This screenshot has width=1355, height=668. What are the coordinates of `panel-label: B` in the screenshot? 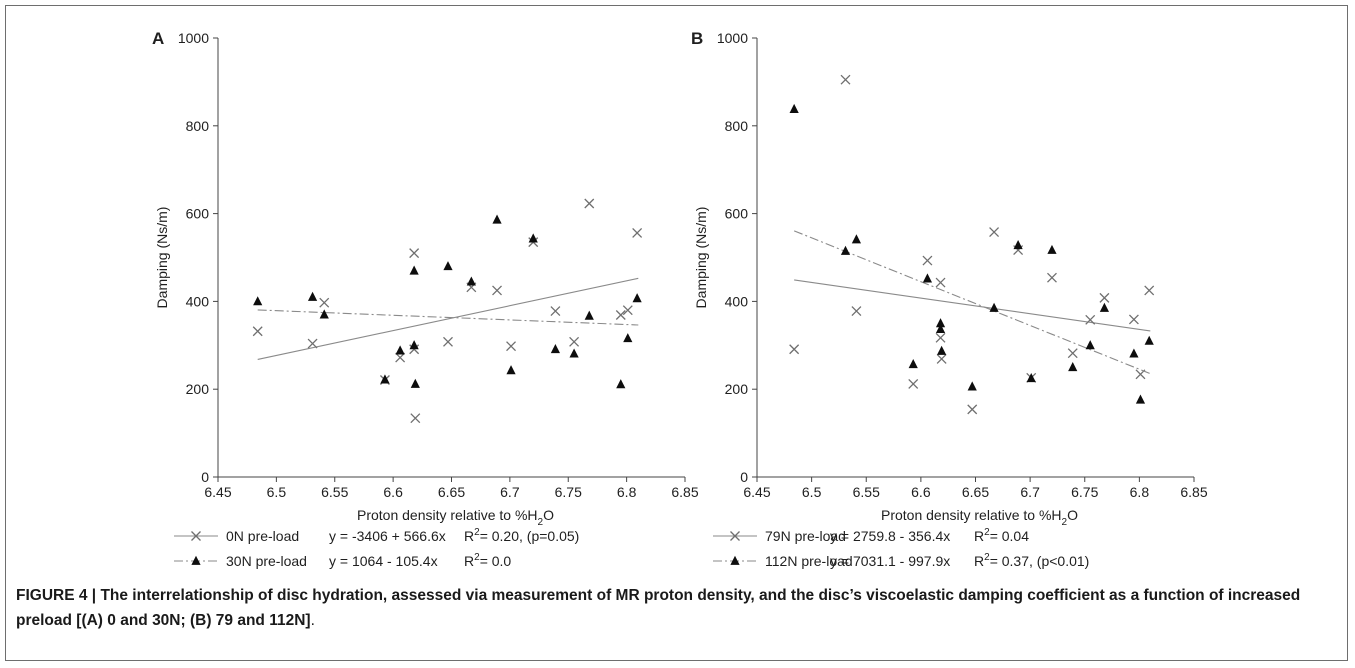 It's located at (697, 38).